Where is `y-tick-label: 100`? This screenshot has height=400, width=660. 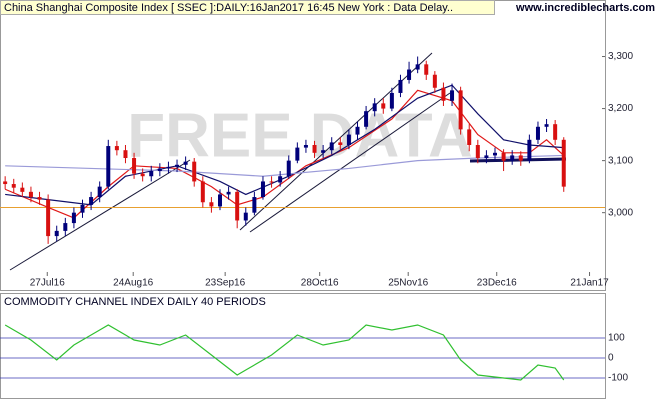 y-tick-label: 100 is located at coordinates (616, 338).